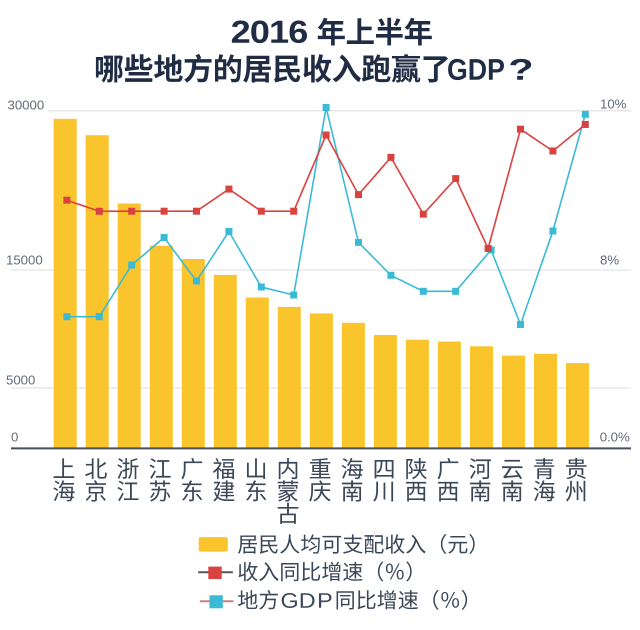  Describe the element at coordinates (613, 104) in the screenshot. I see `svg-text: 10%` at that location.